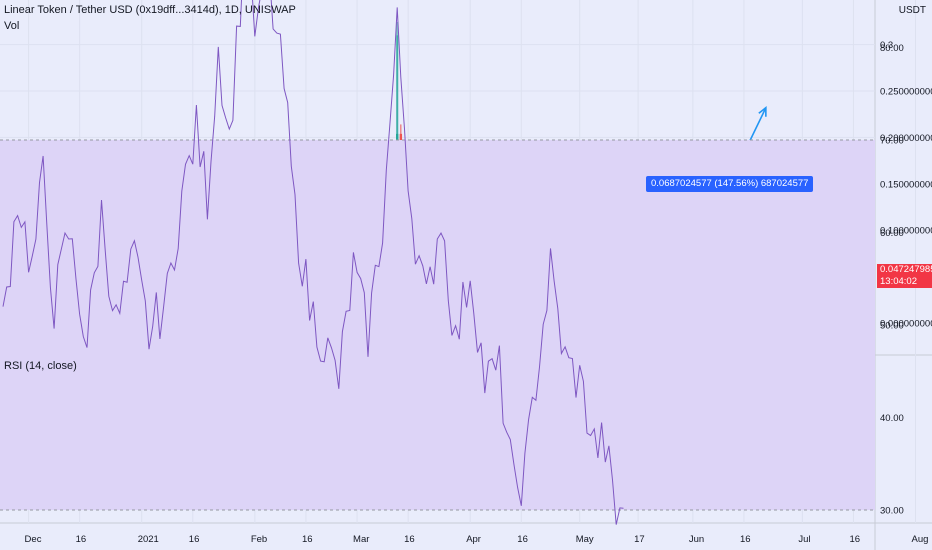 This screenshot has height=550, width=932. What do you see at coordinates (361, 539) in the screenshot?
I see `date-tick-label: Mar` at bounding box center [361, 539].